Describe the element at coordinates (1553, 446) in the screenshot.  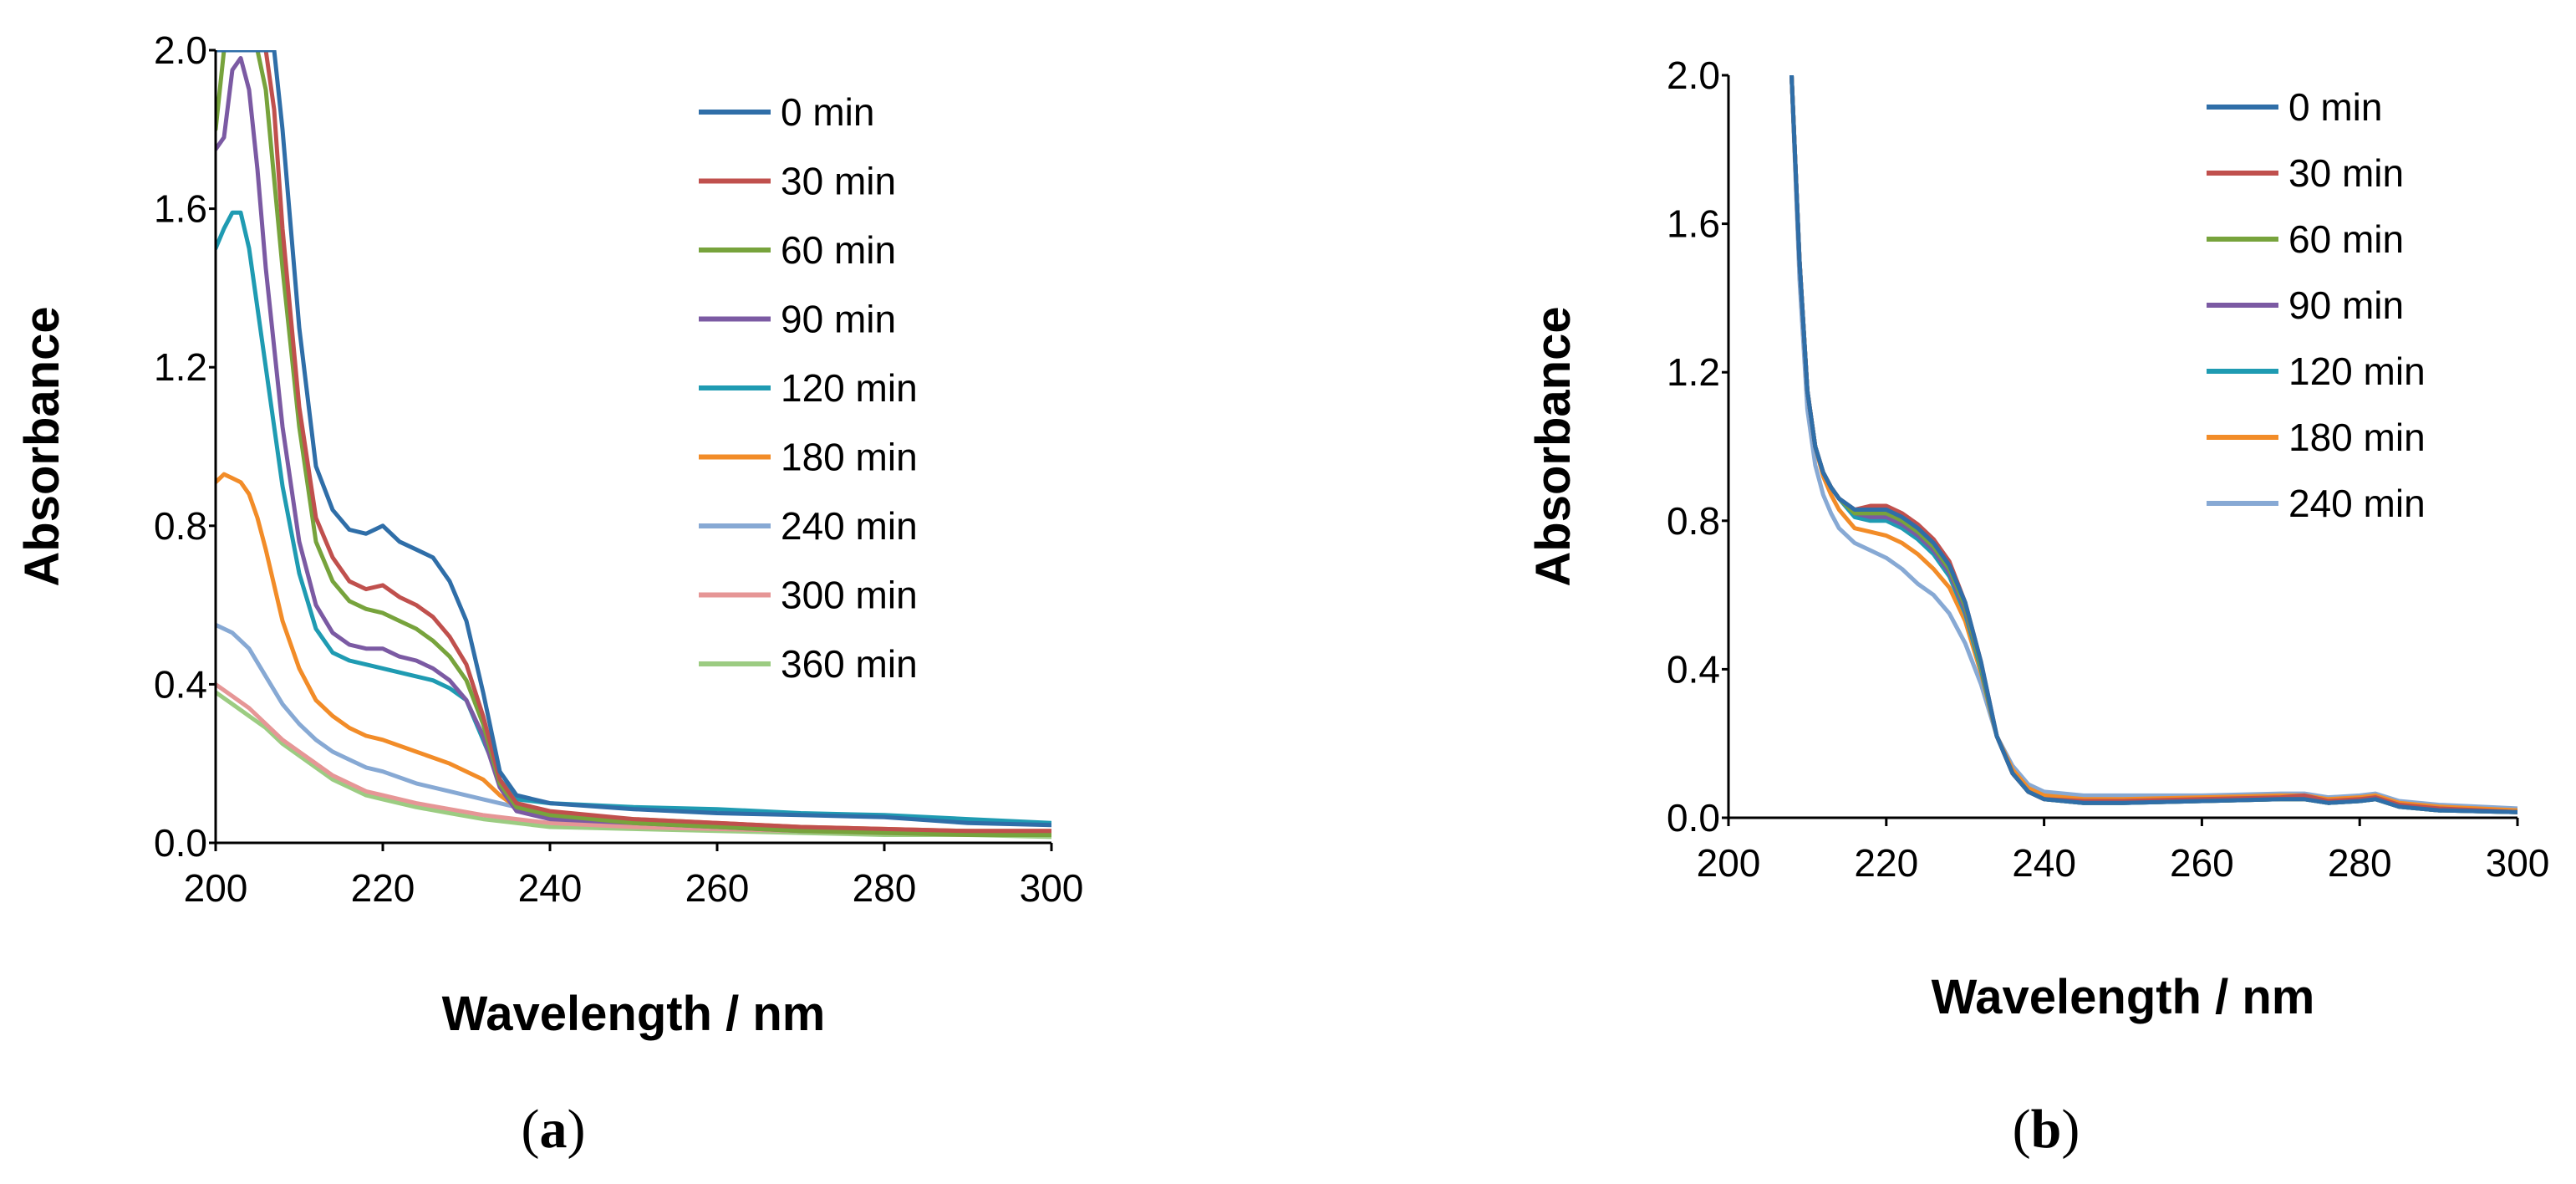
I see `y-axis-title-b: Absorbance` at that location.